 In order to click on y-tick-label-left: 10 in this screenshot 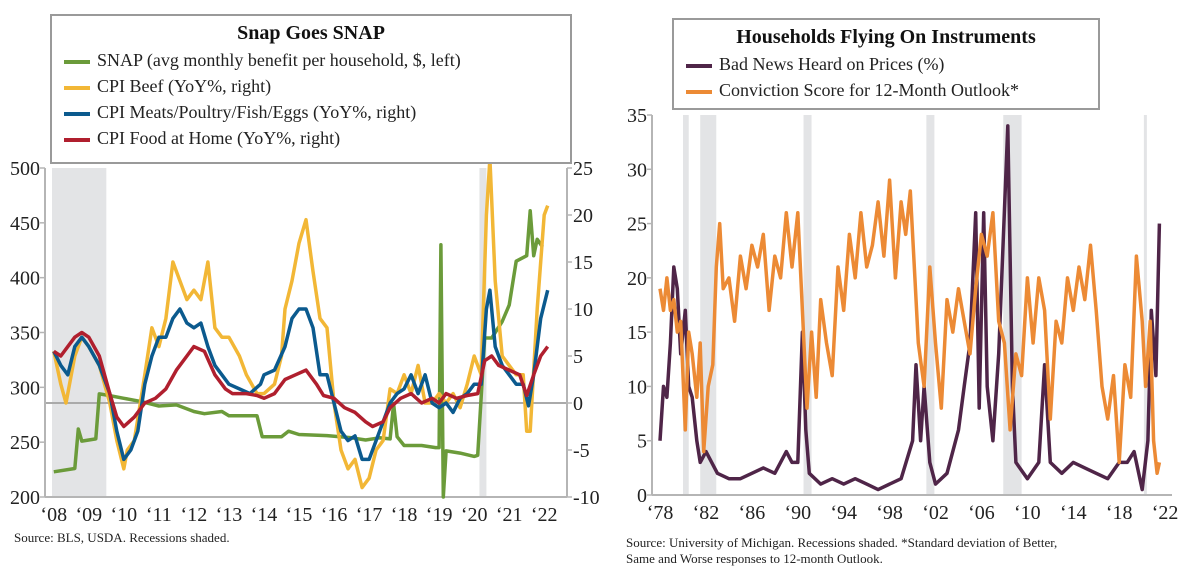, I will do `click(637, 387)`.